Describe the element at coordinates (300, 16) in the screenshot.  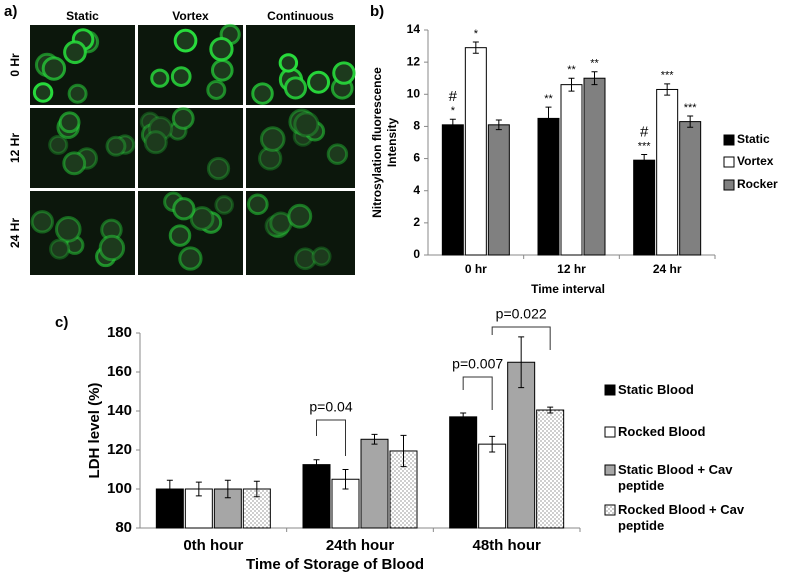
I see `column-label: Continuous` at that location.